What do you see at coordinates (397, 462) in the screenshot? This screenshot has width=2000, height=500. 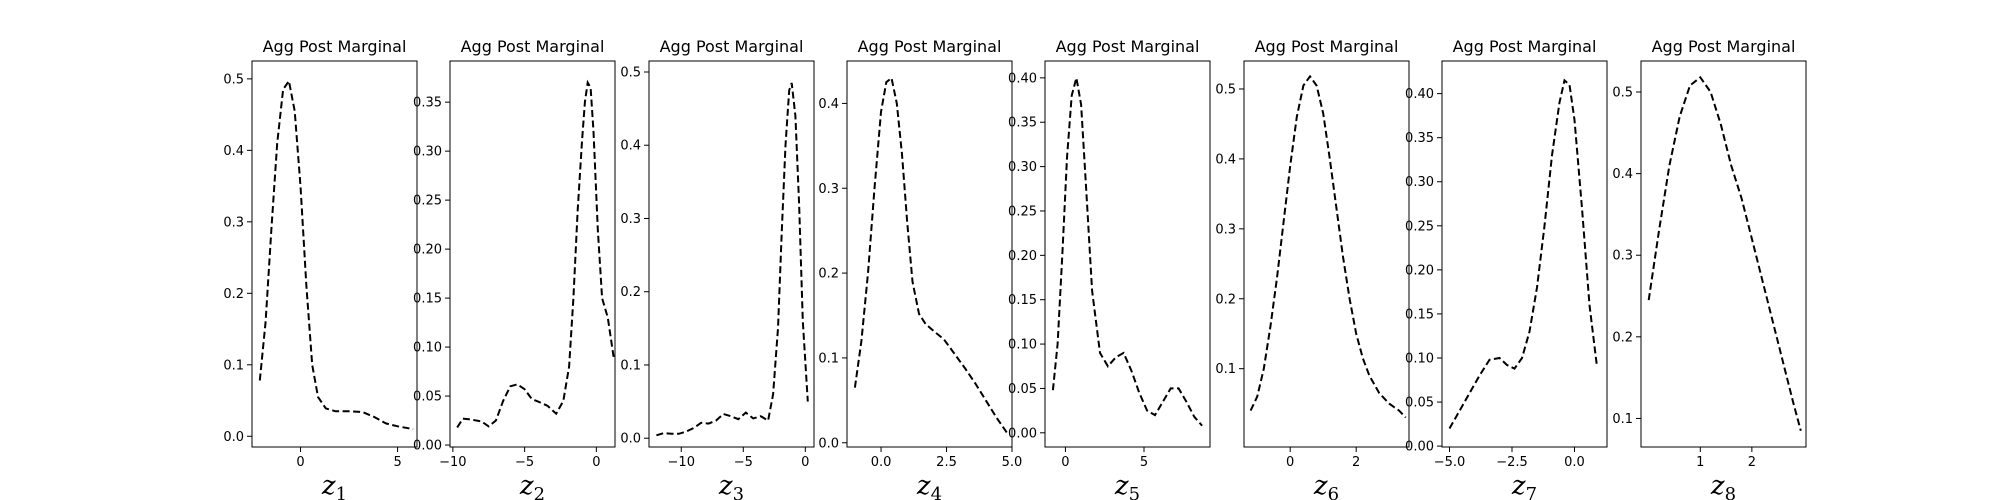 I see `x-tick-label: 5` at bounding box center [397, 462].